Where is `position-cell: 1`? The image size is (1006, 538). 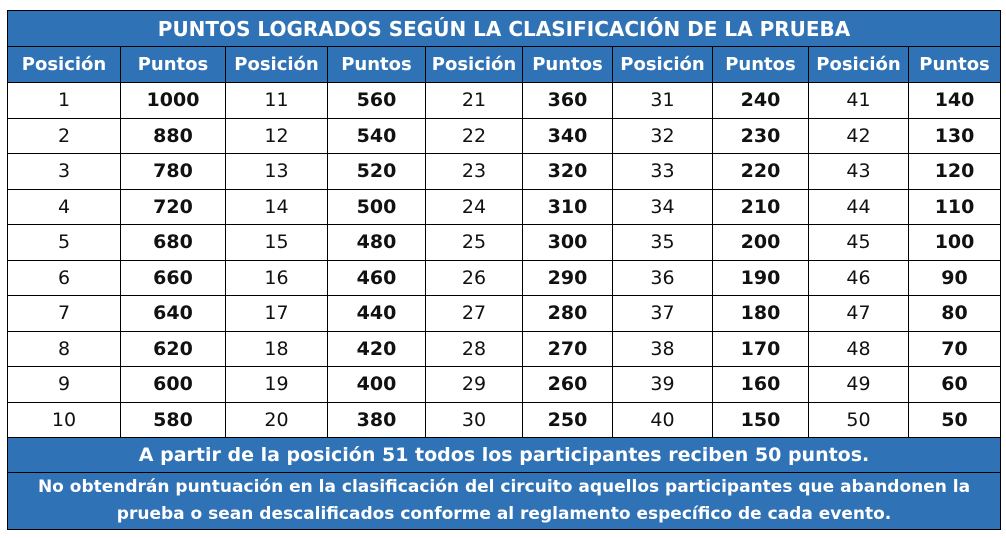
position-cell: 1 is located at coordinates (64, 100).